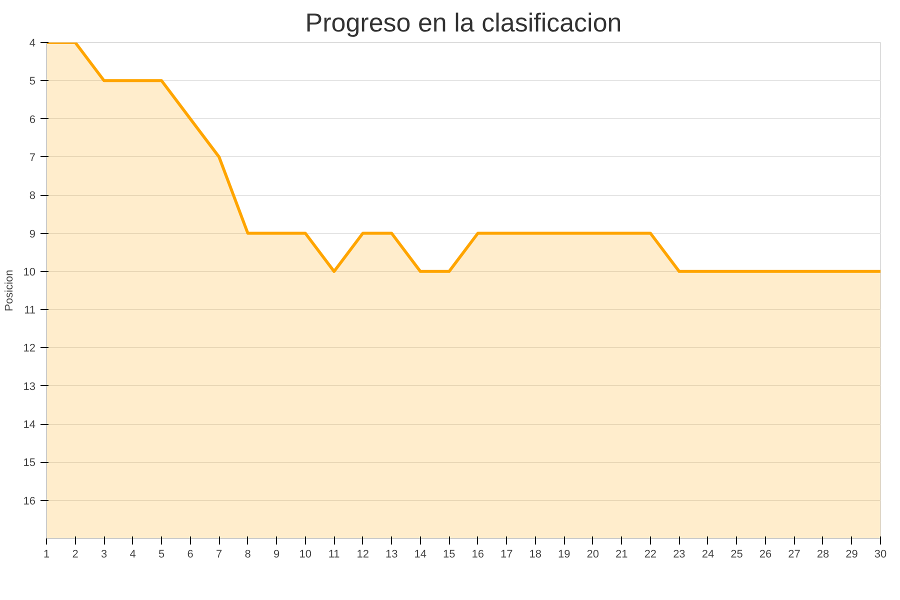  I want to click on x-tick-label: 25, so click(736, 554).